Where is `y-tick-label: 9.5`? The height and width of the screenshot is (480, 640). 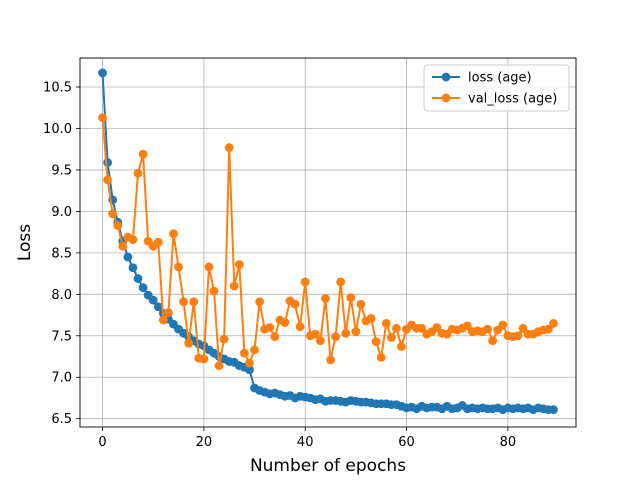
y-tick-label: 9.5 is located at coordinates (61, 170).